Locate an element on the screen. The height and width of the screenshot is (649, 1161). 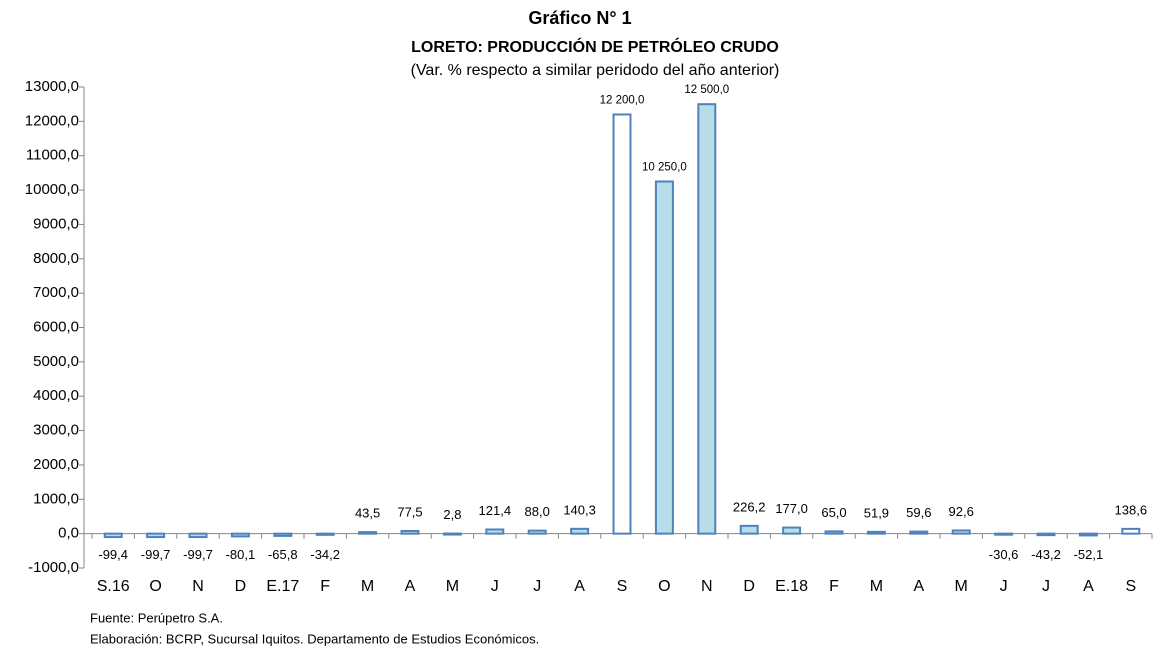
y-tick-label: 5000,0 is located at coordinates (56, 361).